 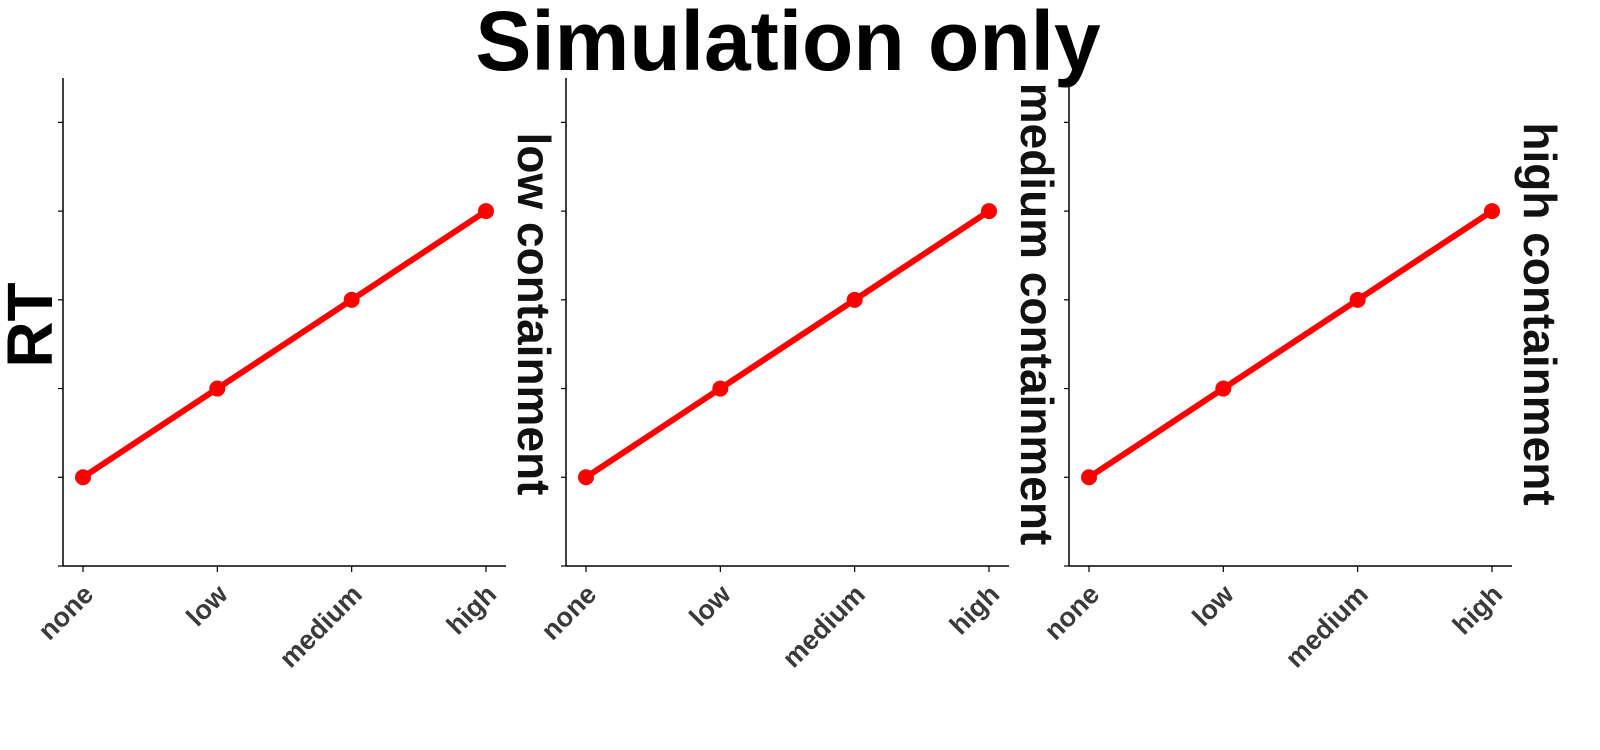 I want to click on chart-title: Simulation only, so click(x=788, y=44).